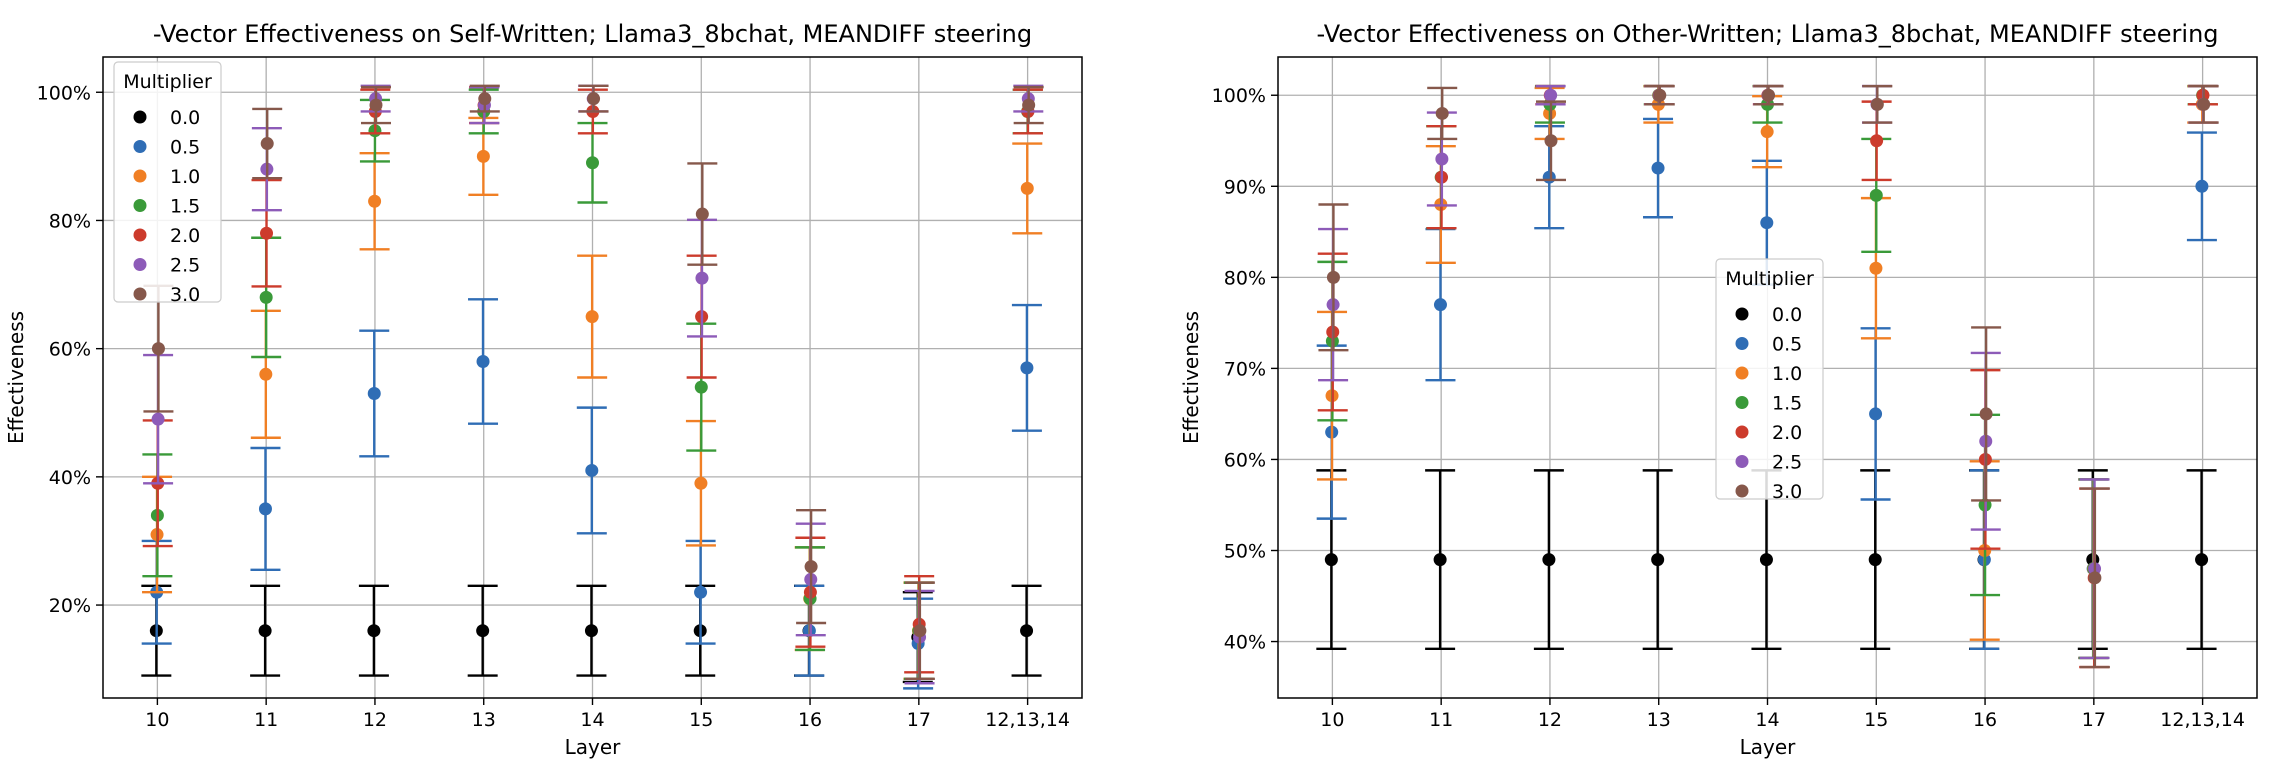  What do you see at coordinates (70, 478) in the screenshot?
I see `y-tick-label: 40%` at bounding box center [70, 478].